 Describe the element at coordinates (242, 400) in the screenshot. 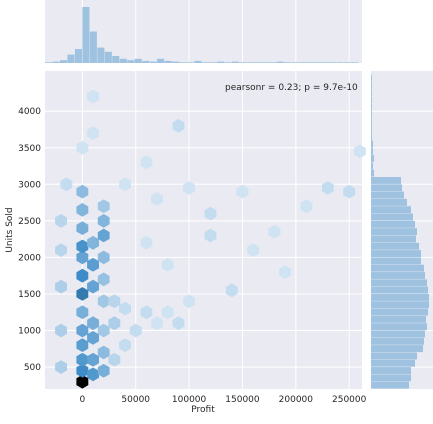

I see `x-tick-label: 150000` at that location.